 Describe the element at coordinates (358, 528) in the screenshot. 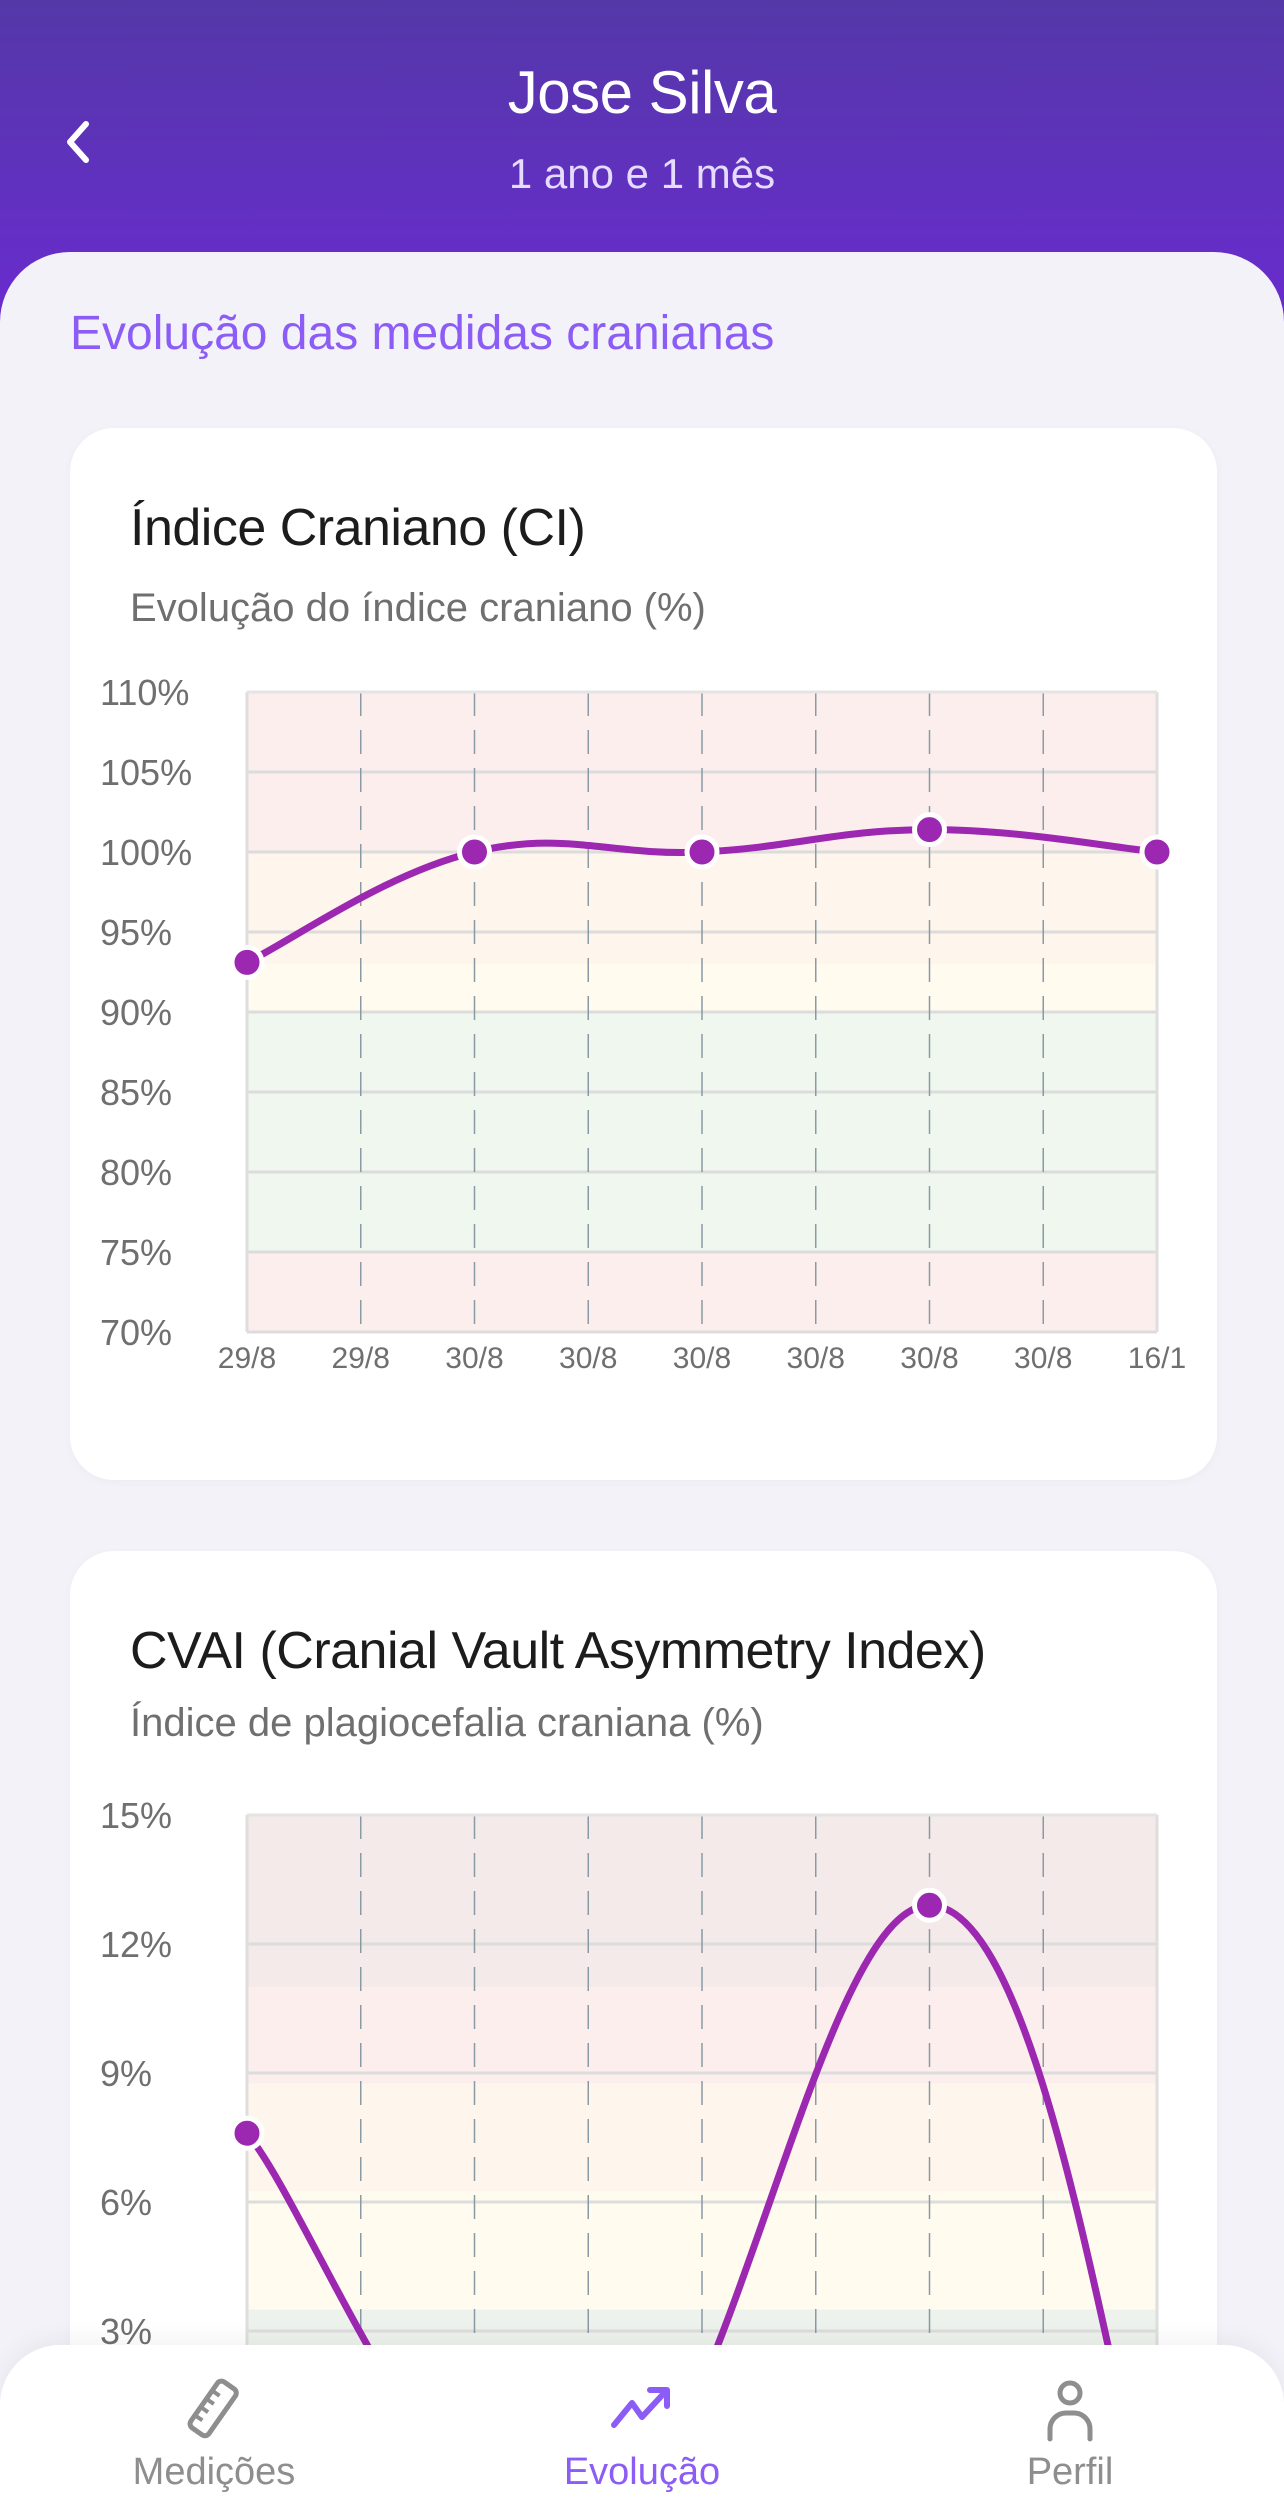

I see `card-title: Índice Craniano (CI)` at that location.